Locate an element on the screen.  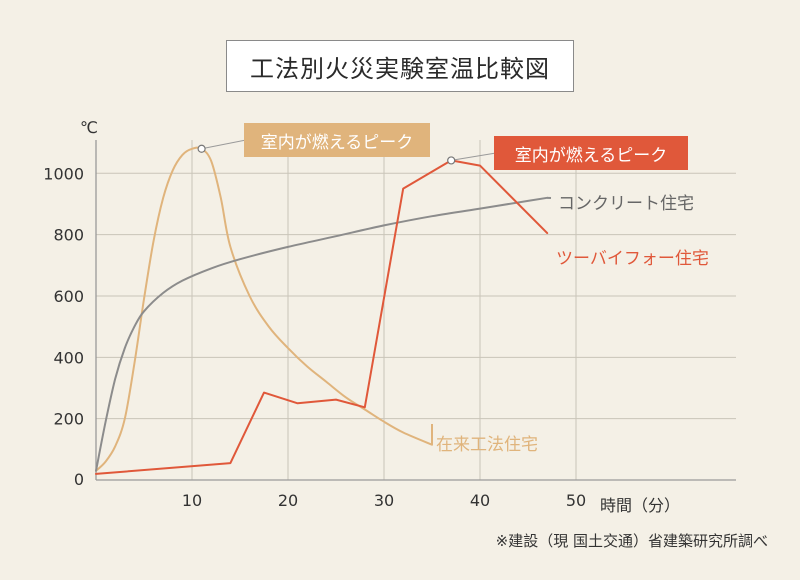
y-axis-unit: ℃ is located at coordinates (89, 127).